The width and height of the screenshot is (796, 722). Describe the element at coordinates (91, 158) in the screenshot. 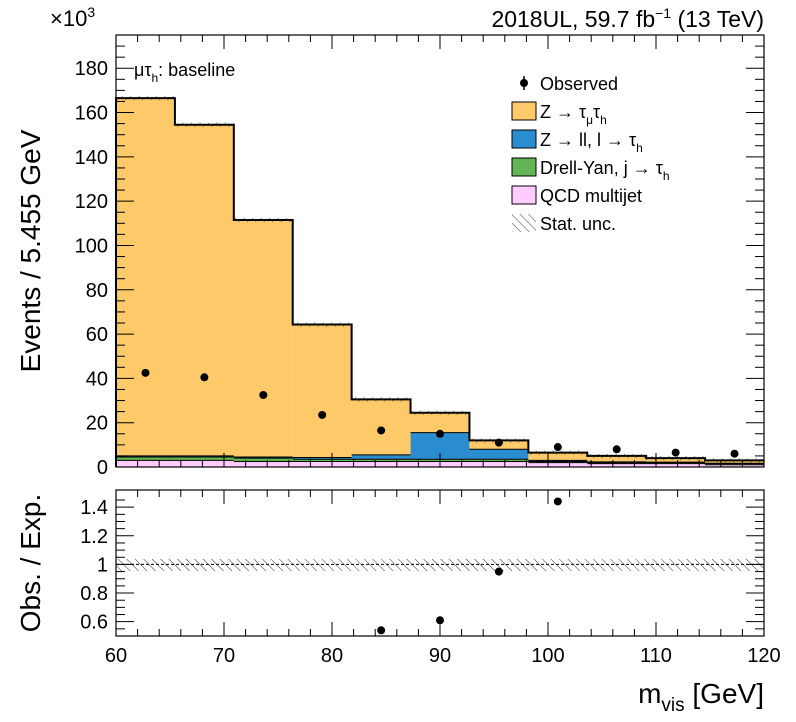

I see `y-tick-label: 140` at that location.